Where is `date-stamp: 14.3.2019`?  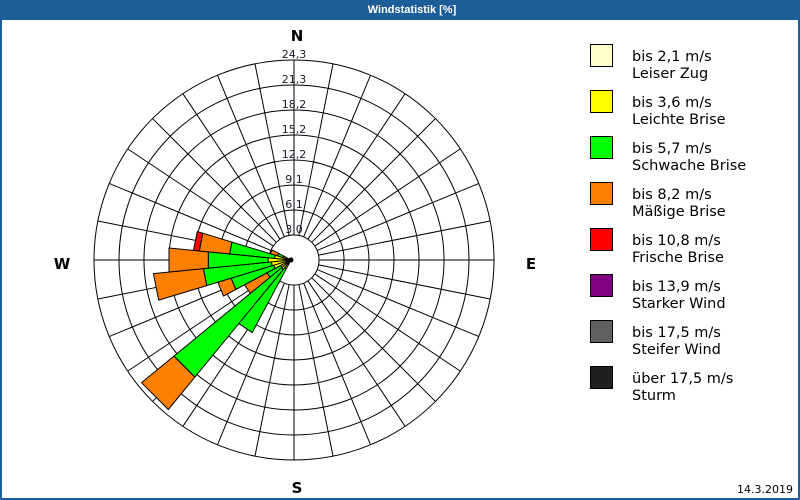 date-stamp: 14.3.2019 is located at coordinates (765, 489).